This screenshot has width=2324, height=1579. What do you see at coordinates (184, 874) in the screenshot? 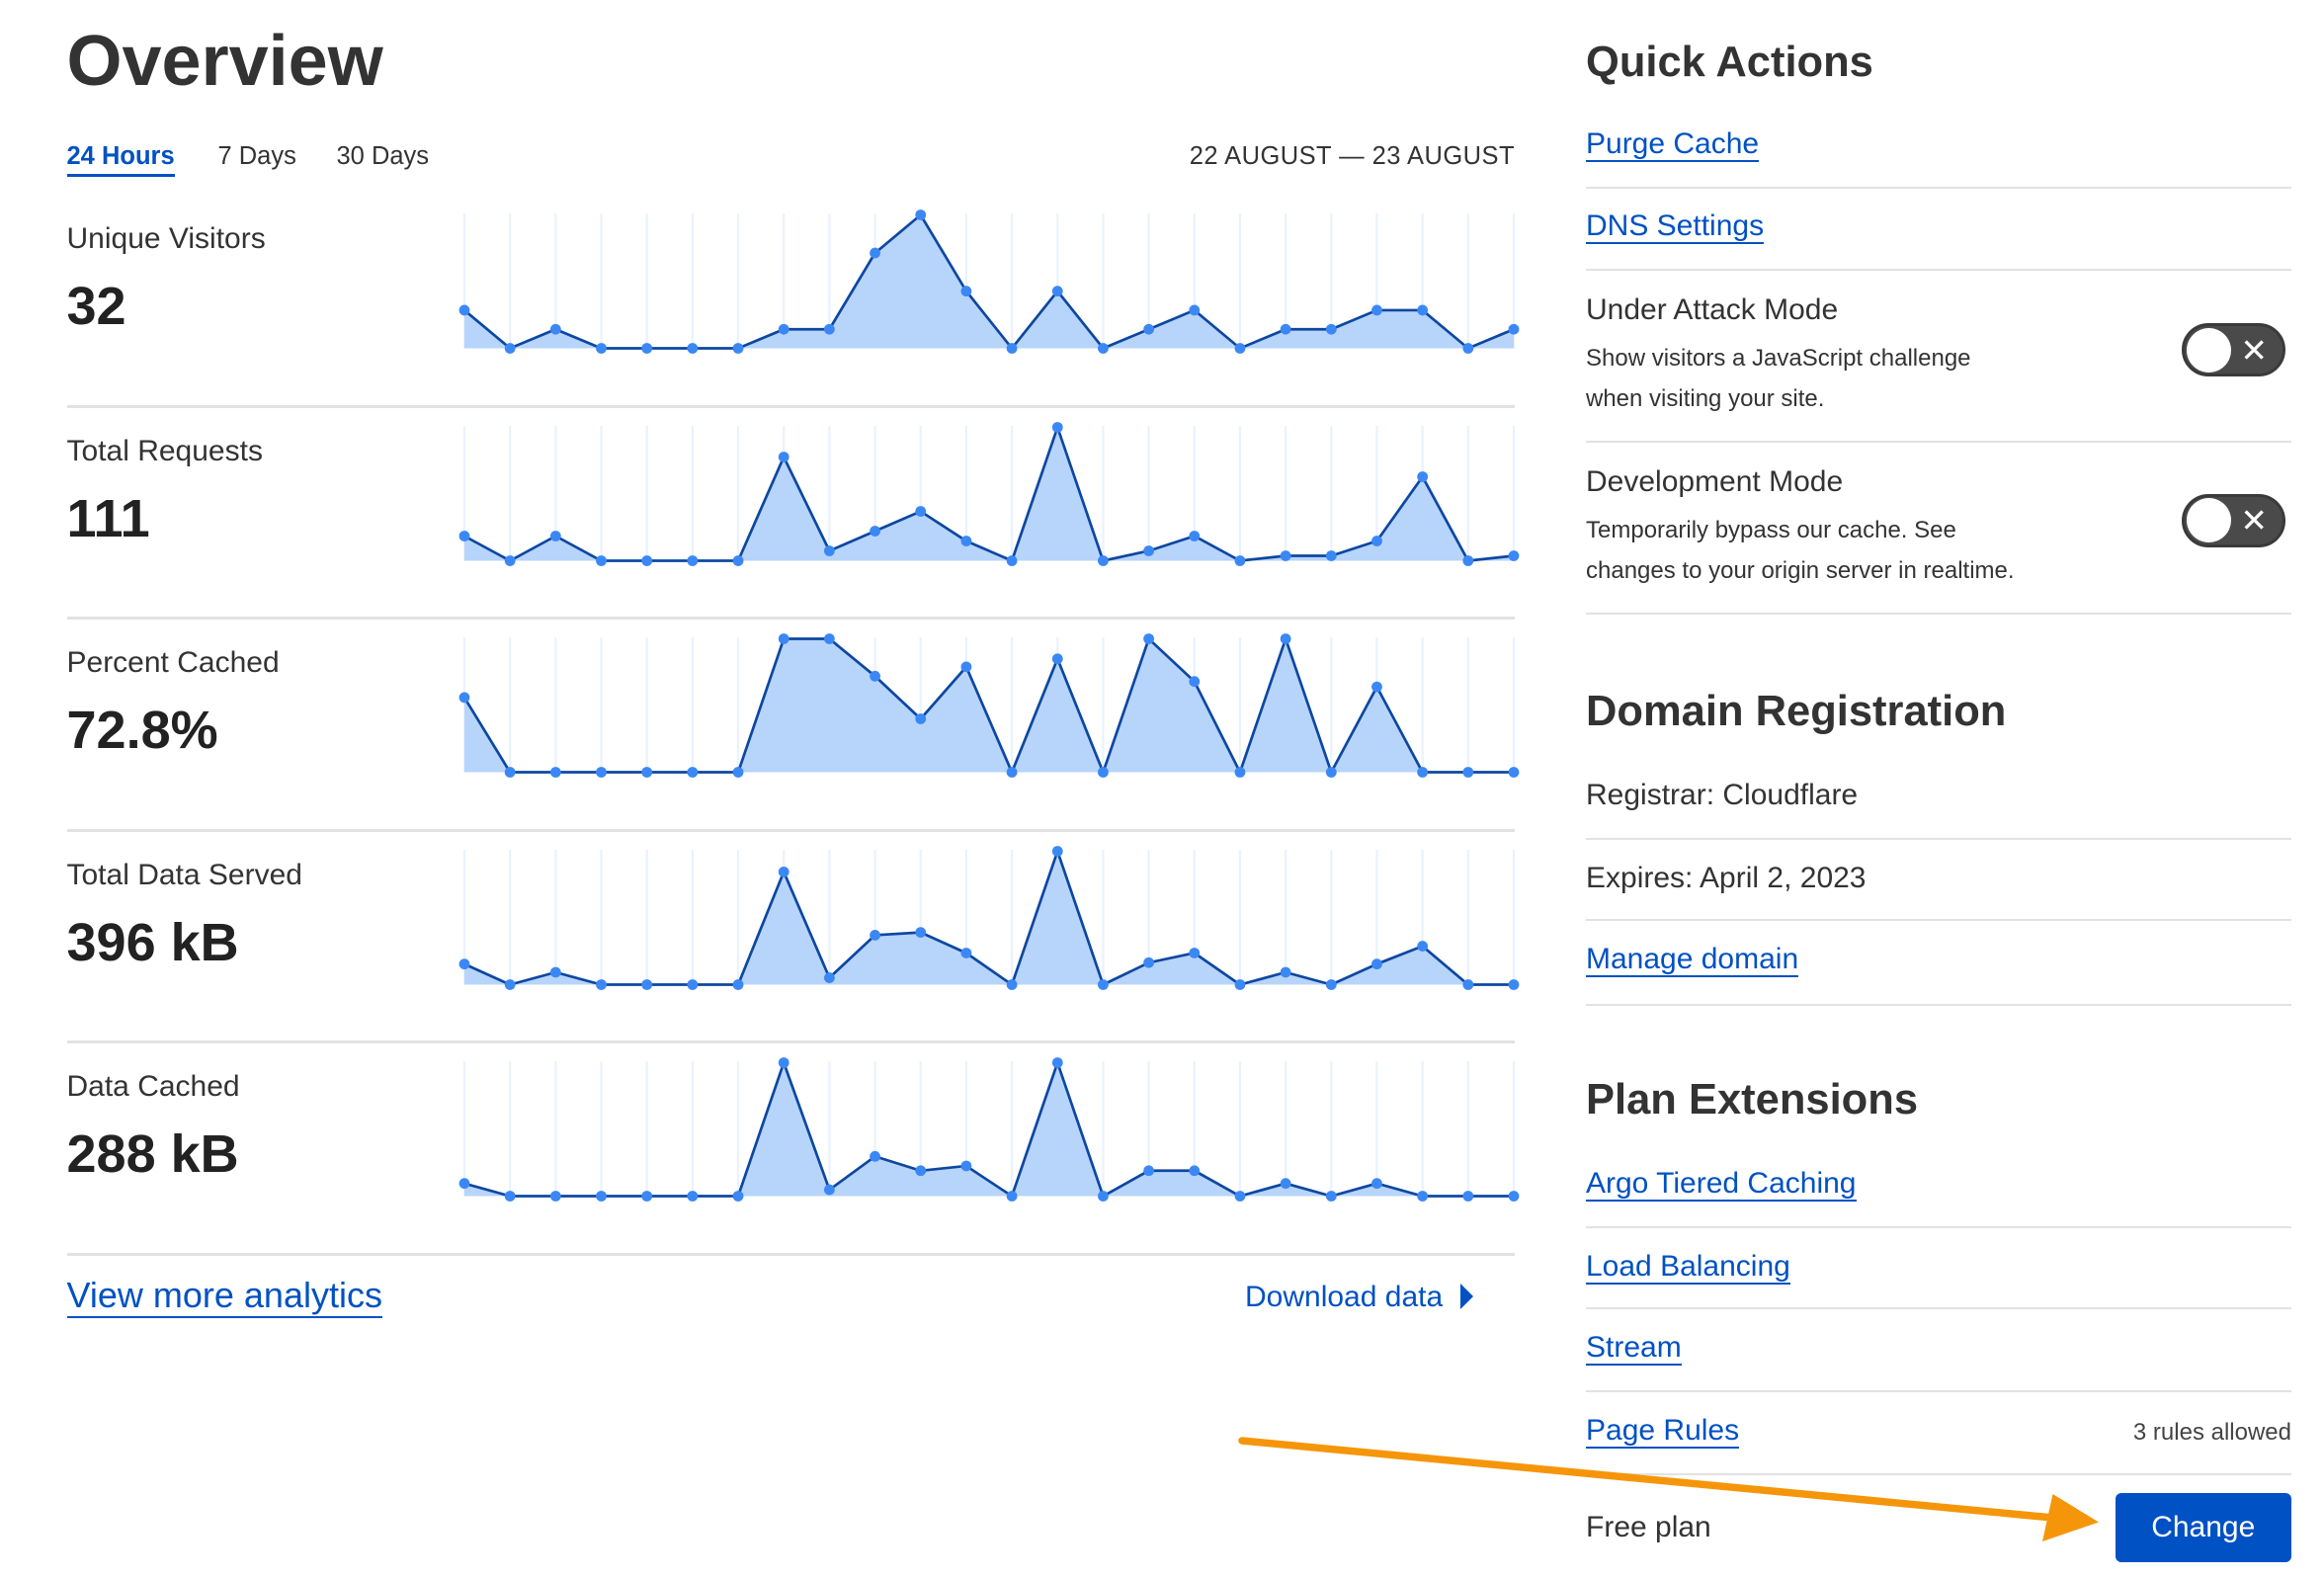
I see `metric-label: Total Data Served` at bounding box center [184, 874].